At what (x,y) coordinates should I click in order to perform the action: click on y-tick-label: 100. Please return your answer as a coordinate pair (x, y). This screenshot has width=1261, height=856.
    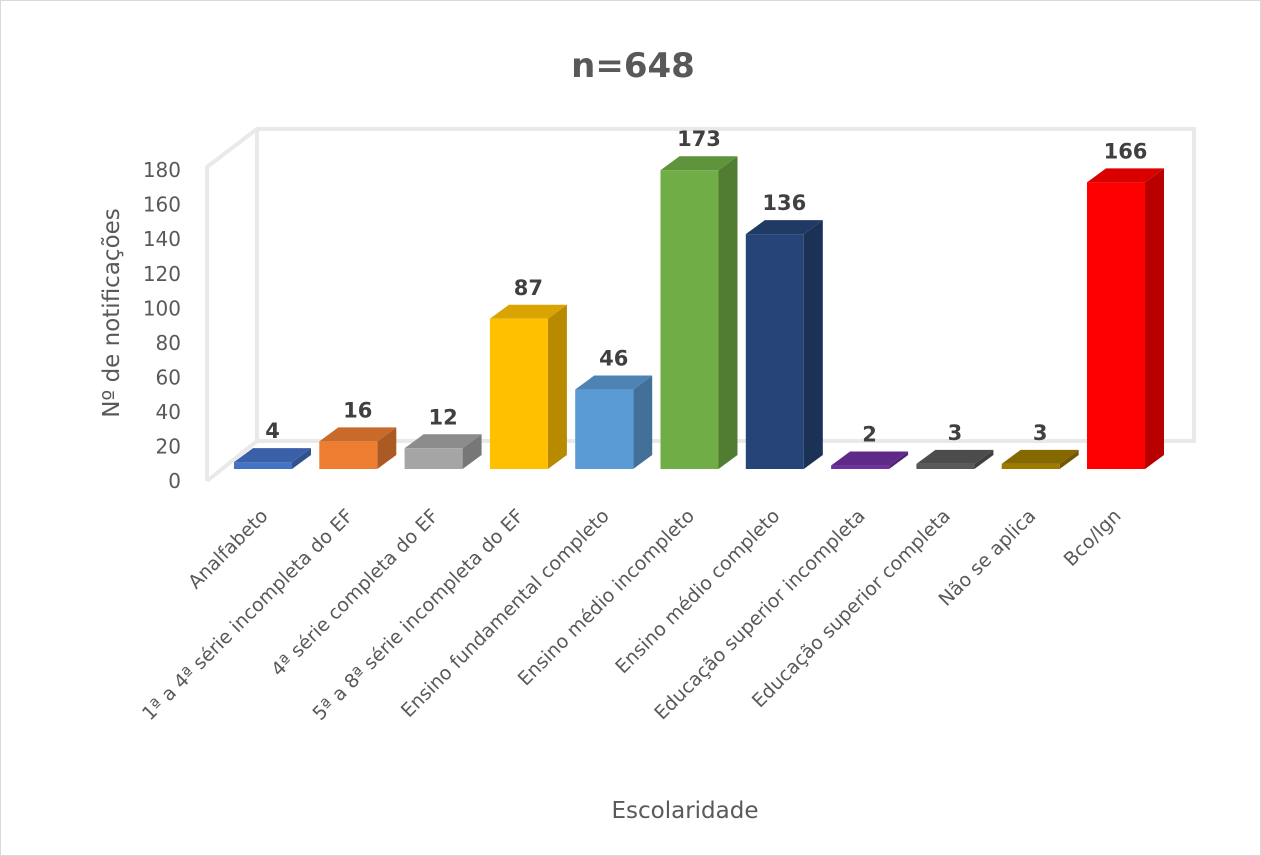
    Looking at the image, I should click on (162, 308).